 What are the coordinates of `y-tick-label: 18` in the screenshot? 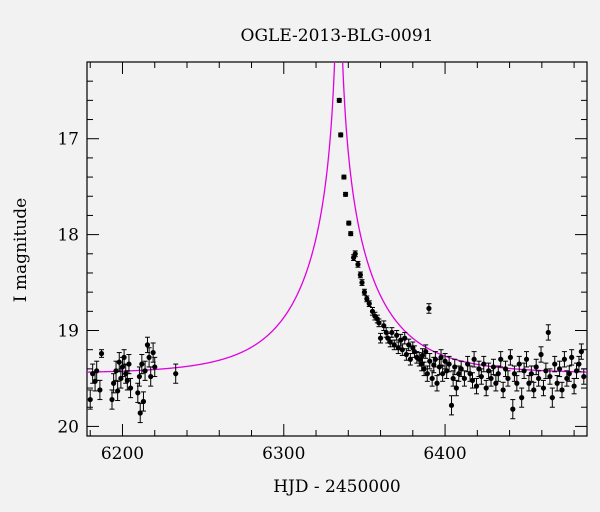 It's located at (68, 236).